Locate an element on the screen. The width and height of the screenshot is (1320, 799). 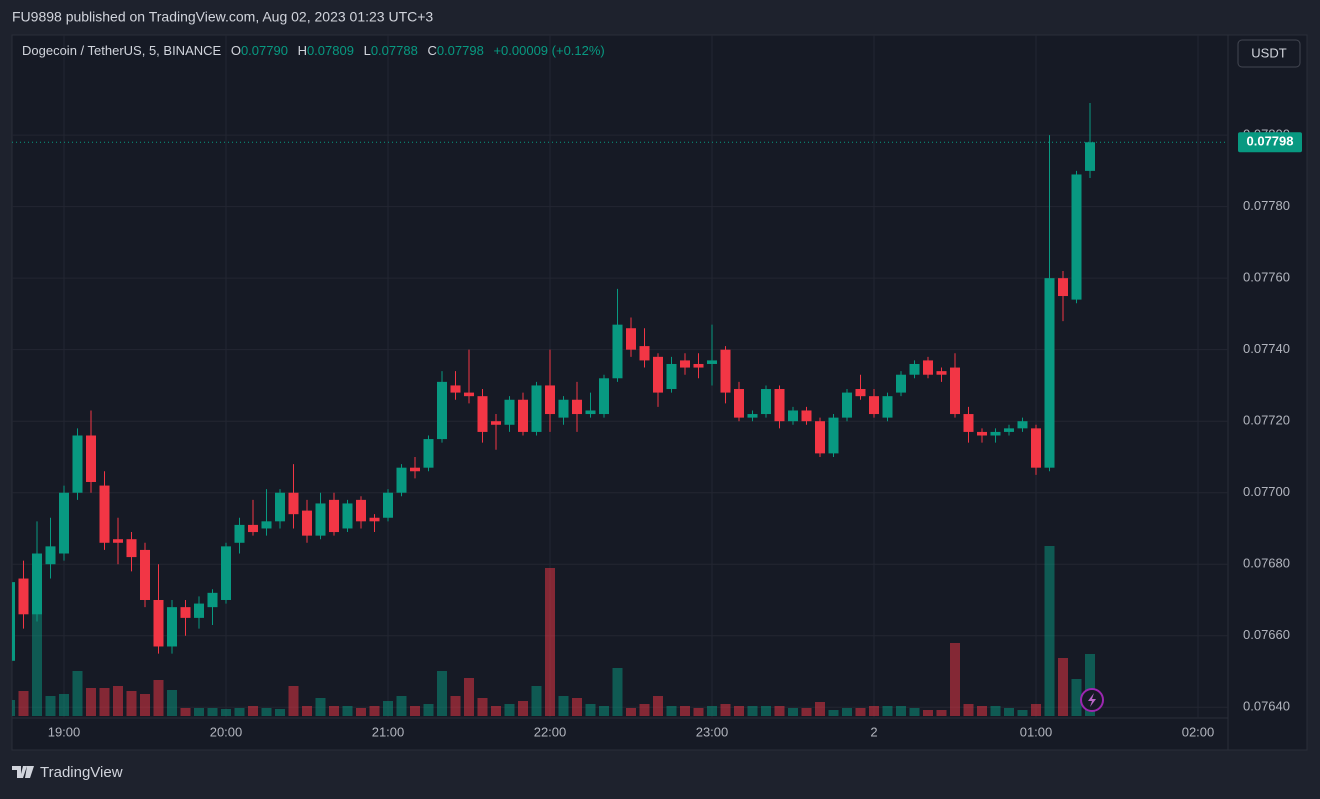
high-label: H is located at coordinates (302, 50).